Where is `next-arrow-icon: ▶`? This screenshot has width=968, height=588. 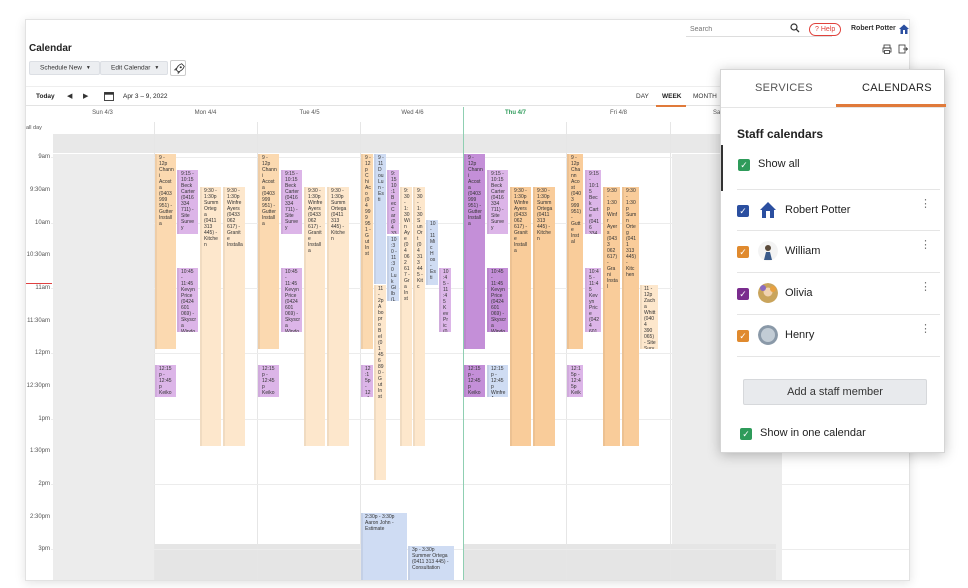 next-arrow-icon: ▶ is located at coordinates (86, 96).